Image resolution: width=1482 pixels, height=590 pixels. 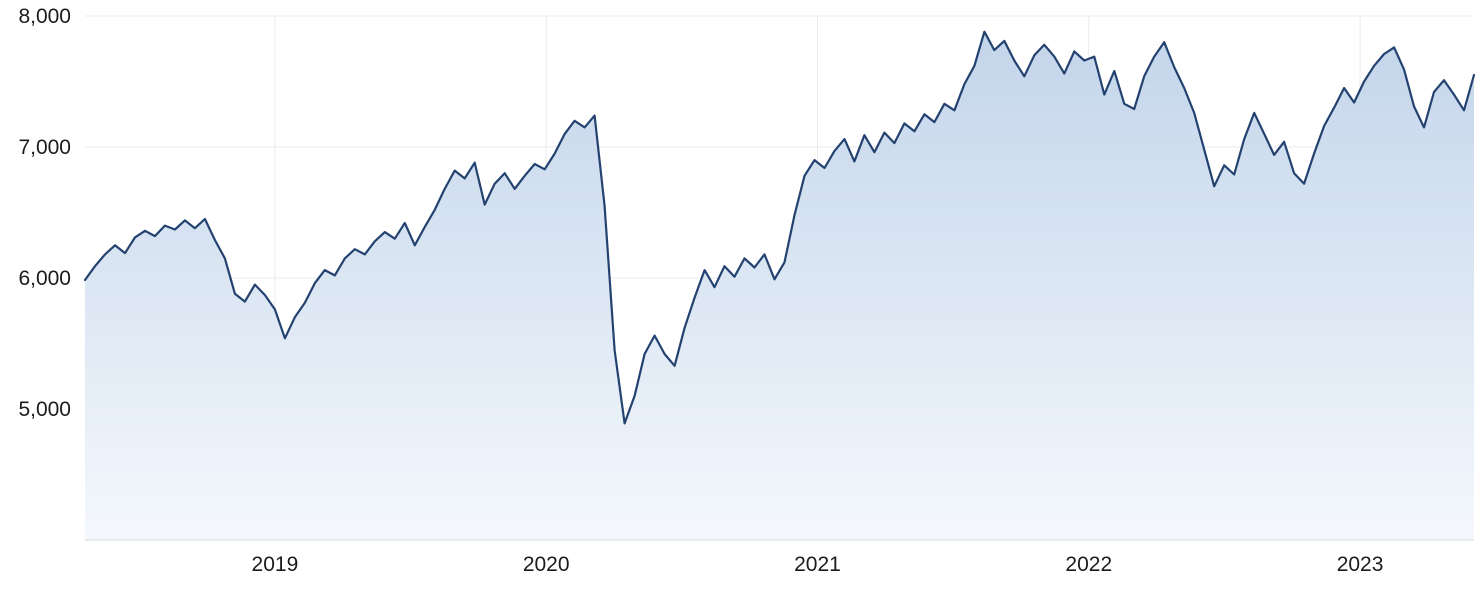 I want to click on x-axis-tick-label: 2021, so click(x=817, y=564).